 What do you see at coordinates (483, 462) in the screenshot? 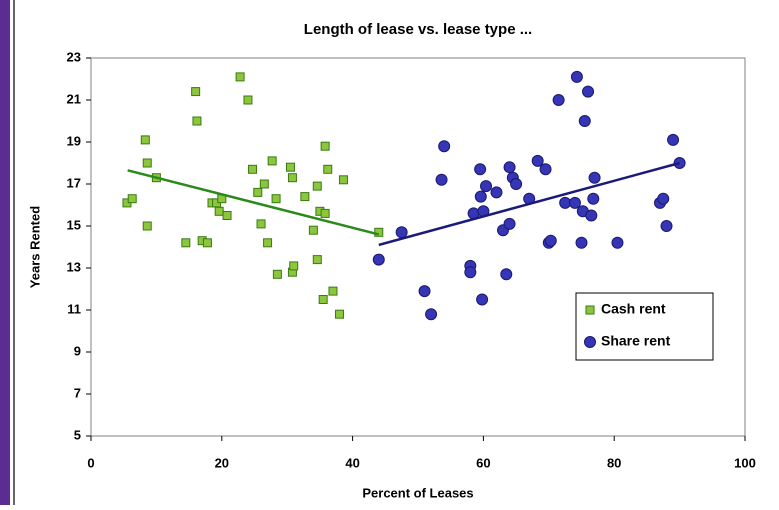
I see `x-tick-label: 60` at bounding box center [483, 462].